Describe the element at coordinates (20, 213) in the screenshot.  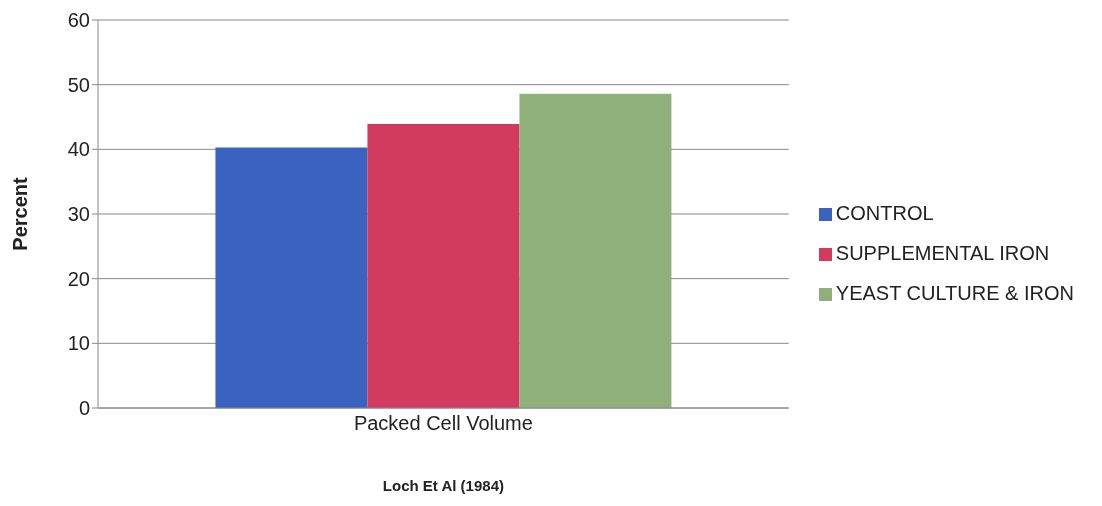
I see `y-axis-title: Percent` at that location.